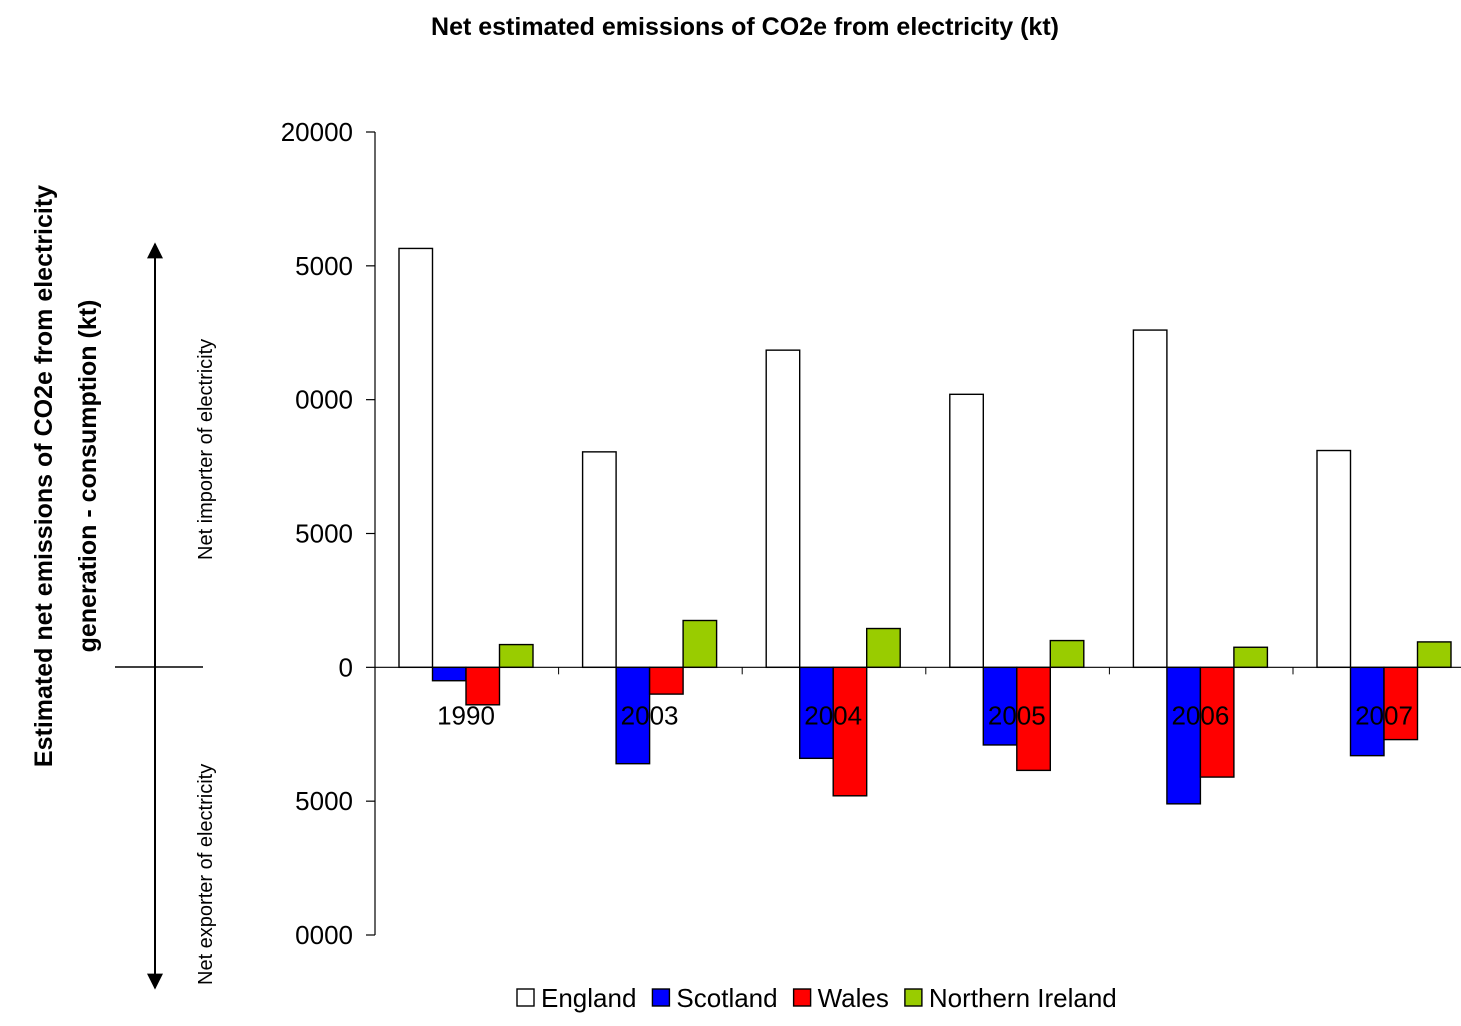  What do you see at coordinates (661, 997) in the screenshot?
I see `legend-swatch-scotland` at bounding box center [661, 997].